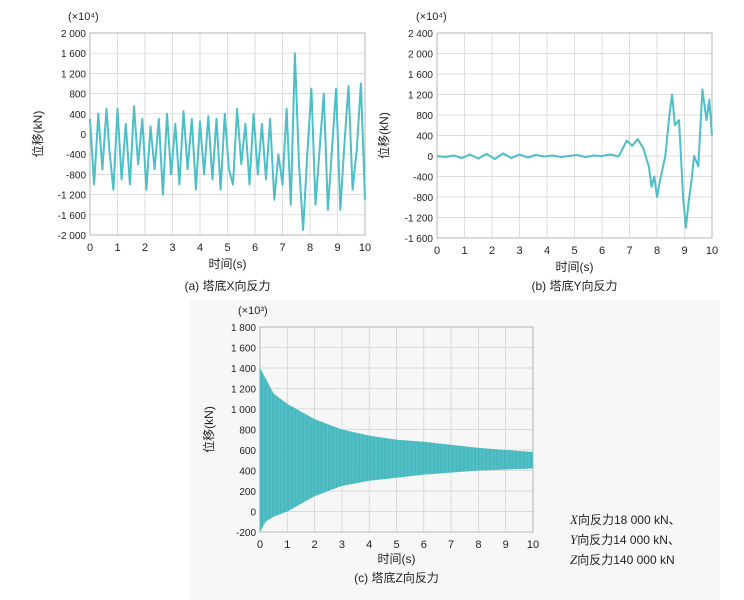  Describe the element at coordinates (243, 328) in the screenshot. I see `y-tick-label: 1 800` at that location.